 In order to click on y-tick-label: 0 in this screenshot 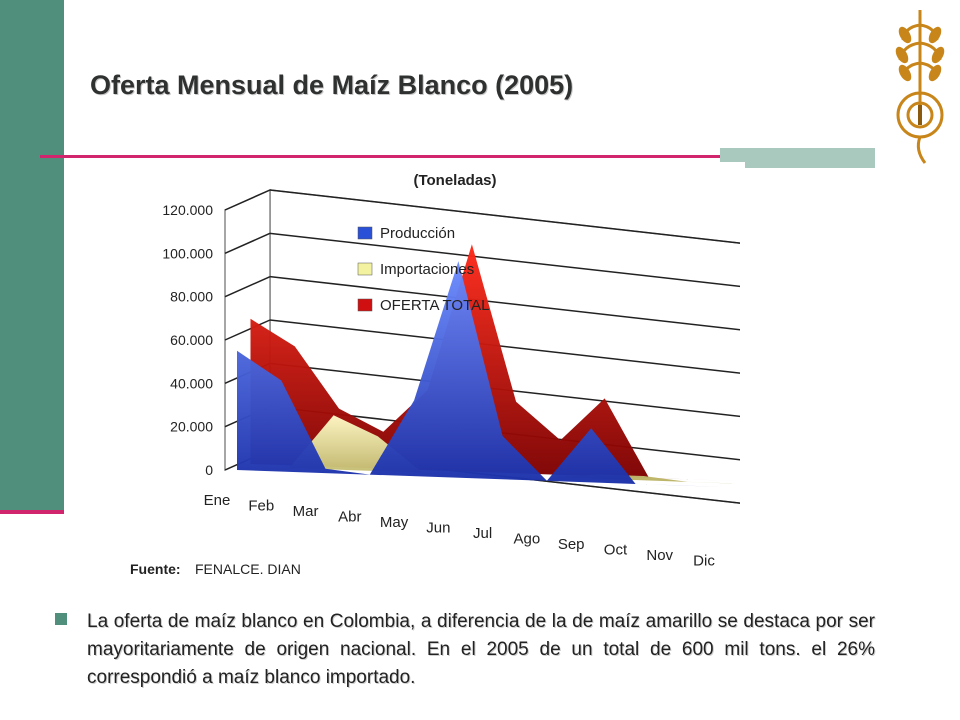, I will do `click(209, 470)`.